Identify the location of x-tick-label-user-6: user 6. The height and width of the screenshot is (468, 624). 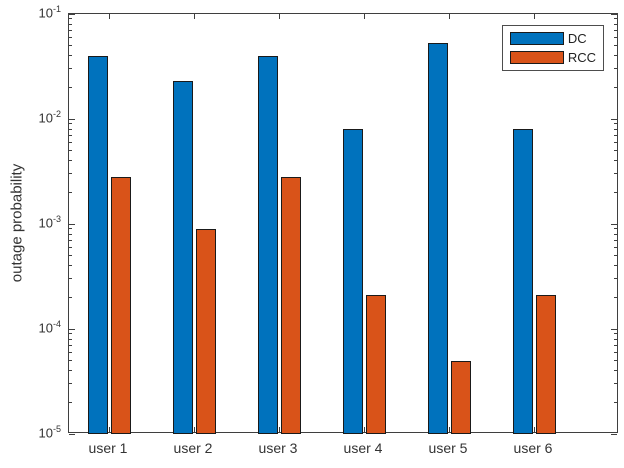
(533, 448).